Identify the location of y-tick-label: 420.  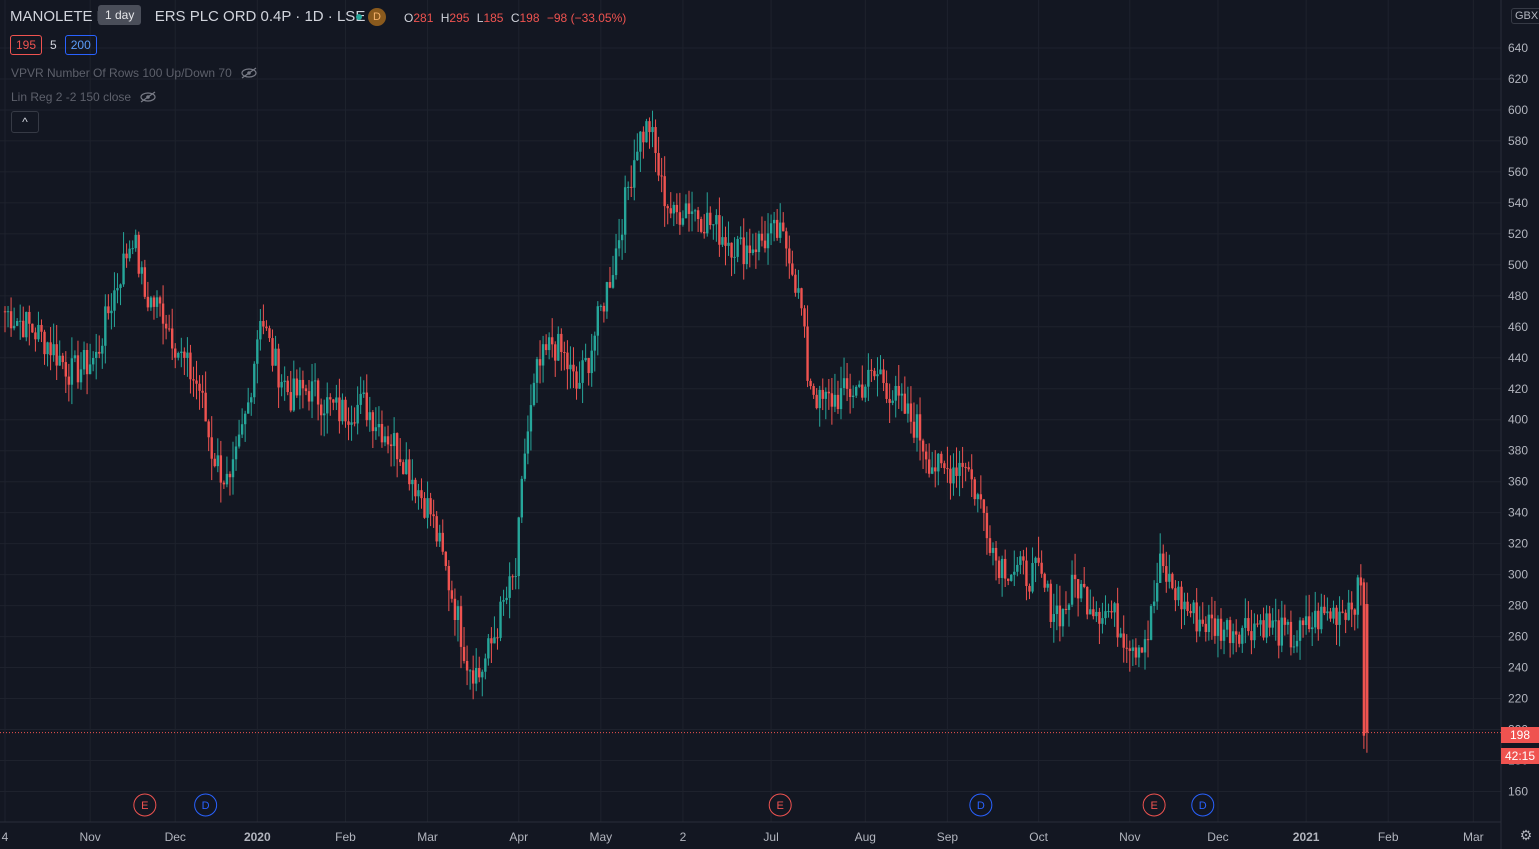
(1518, 389).